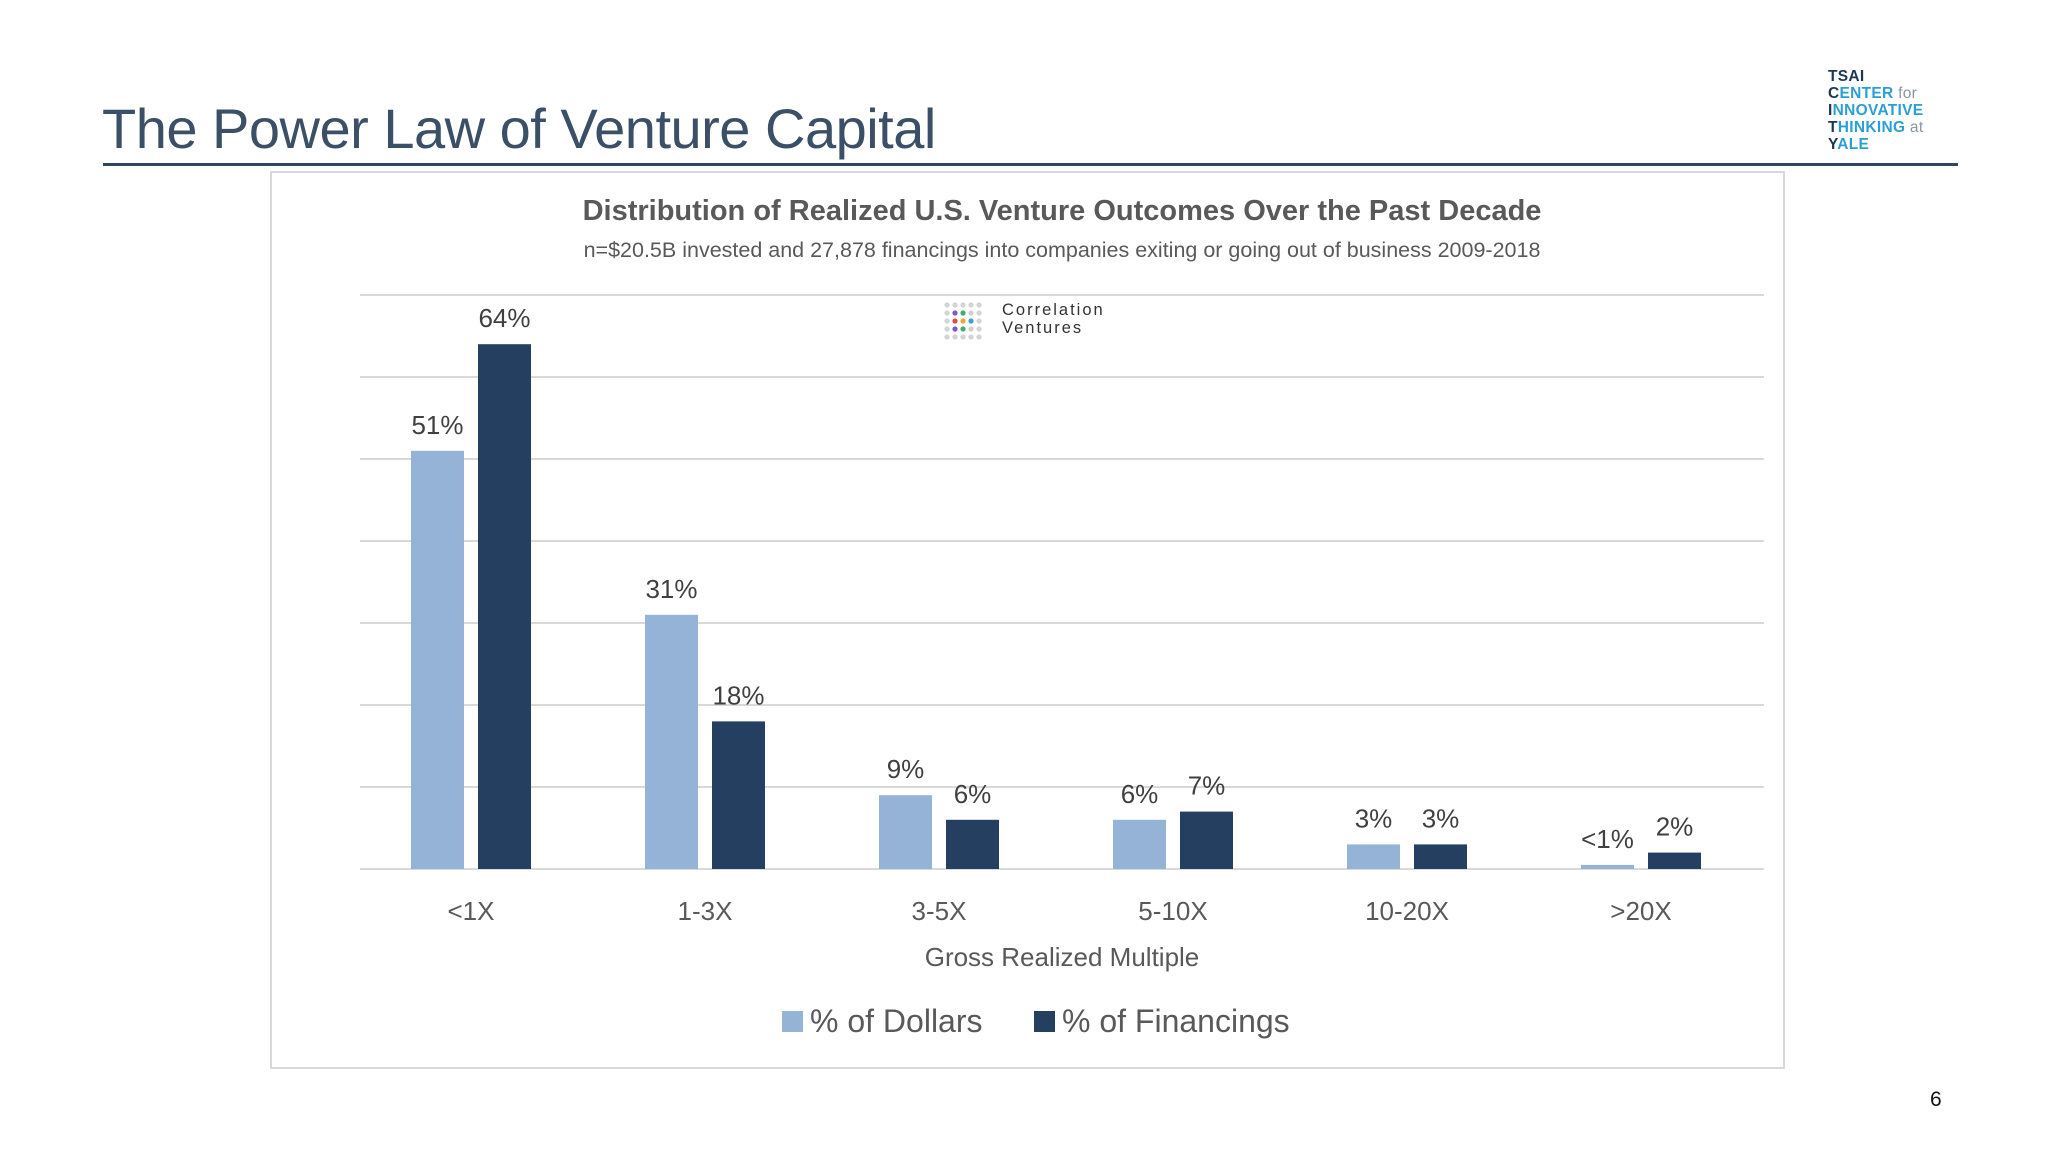  What do you see at coordinates (1833, 127) in the screenshot?
I see `logo-initial: T` at bounding box center [1833, 127].